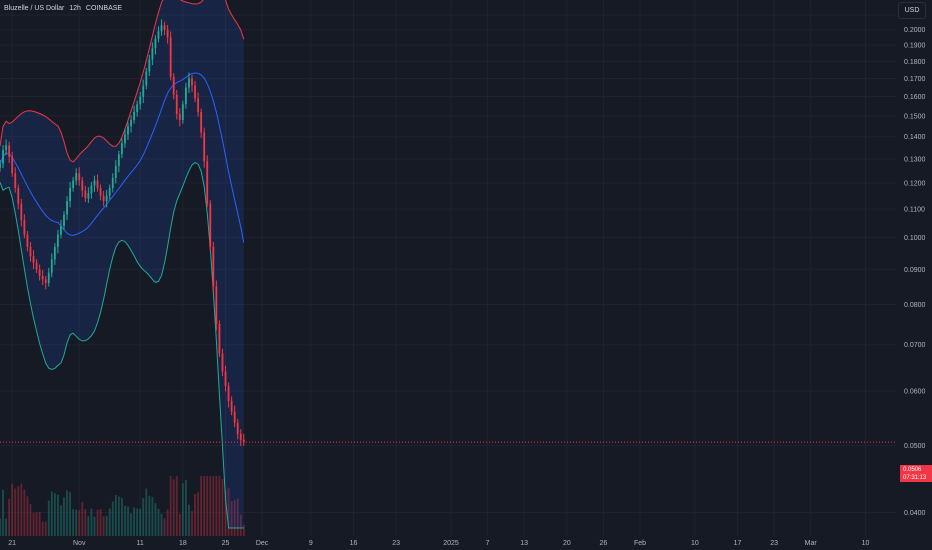 The width and height of the screenshot is (932, 550). I want to click on price-tick-label: 0.1000, so click(915, 238).